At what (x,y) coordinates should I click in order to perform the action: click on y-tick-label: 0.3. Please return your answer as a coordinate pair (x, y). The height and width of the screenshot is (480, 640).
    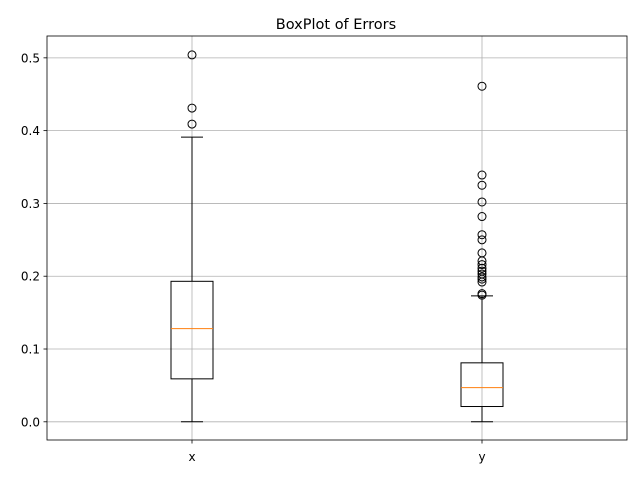
    Looking at the image, I should click on (30, 204).